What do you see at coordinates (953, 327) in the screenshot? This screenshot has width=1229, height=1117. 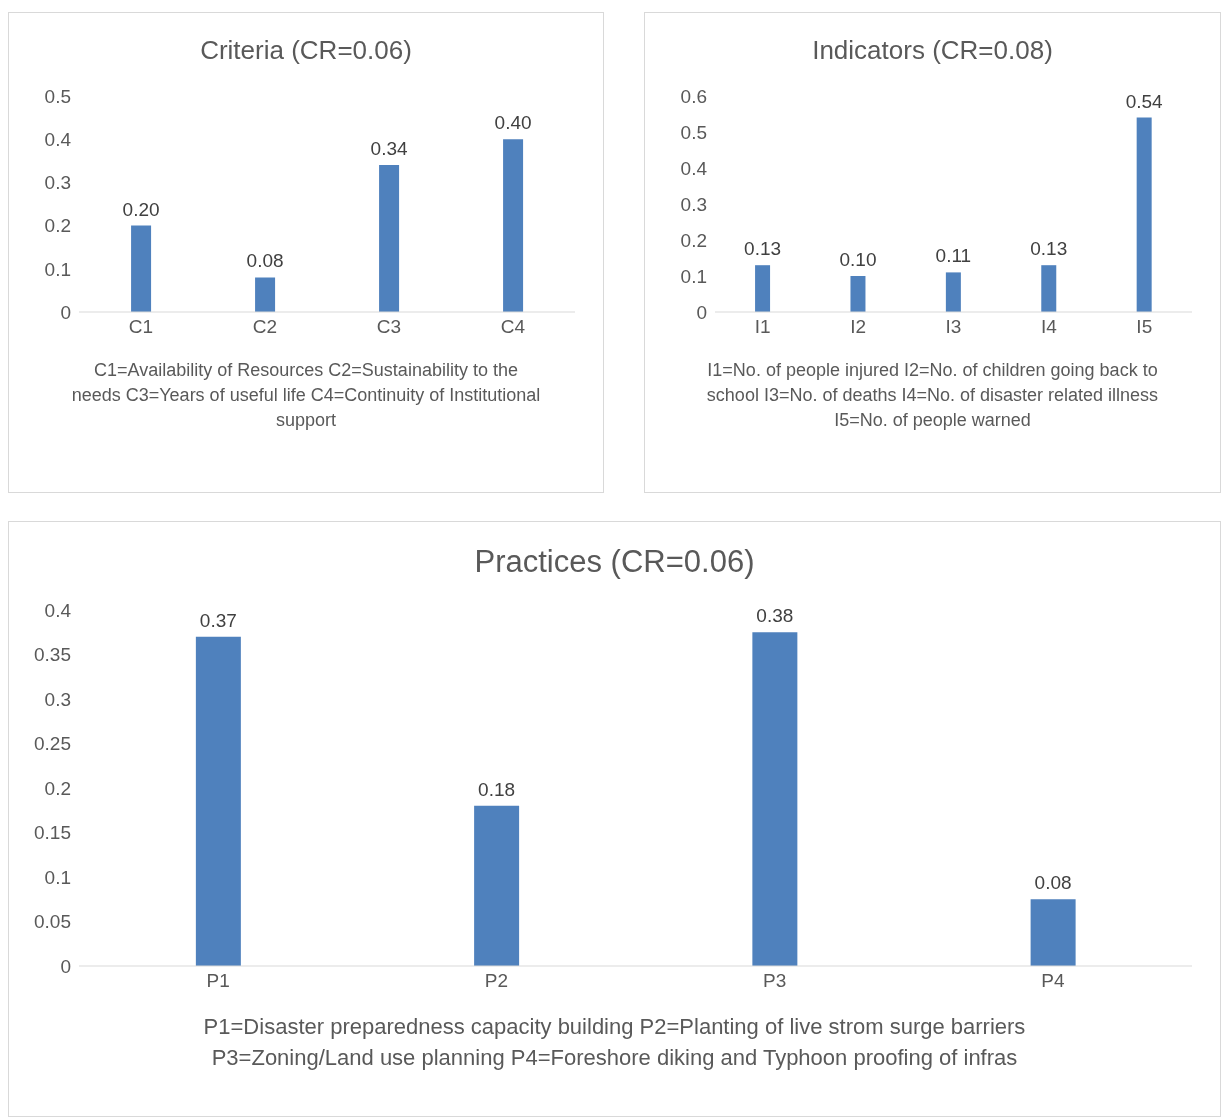 I see `x-tick-label: I3` at bounding box center [953, 327].